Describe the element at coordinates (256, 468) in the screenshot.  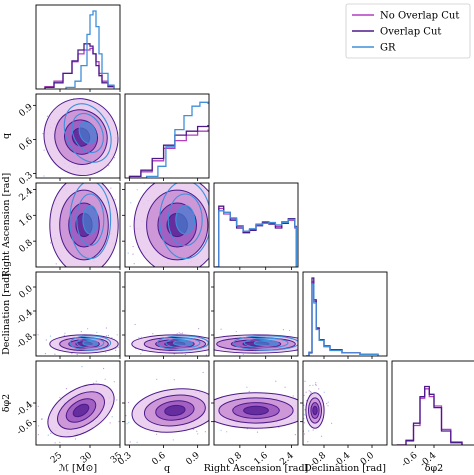
I see `x-axis-label-ra: Right Ascension [rad]` at that location.